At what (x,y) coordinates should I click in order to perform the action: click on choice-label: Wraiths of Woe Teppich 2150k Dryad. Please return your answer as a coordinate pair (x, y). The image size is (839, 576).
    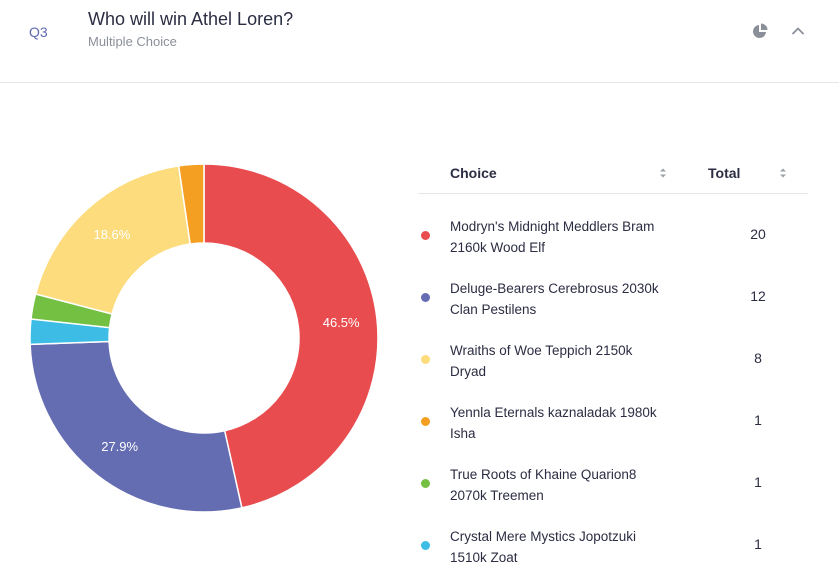
    Looking at the image, I should click on (541, 361).